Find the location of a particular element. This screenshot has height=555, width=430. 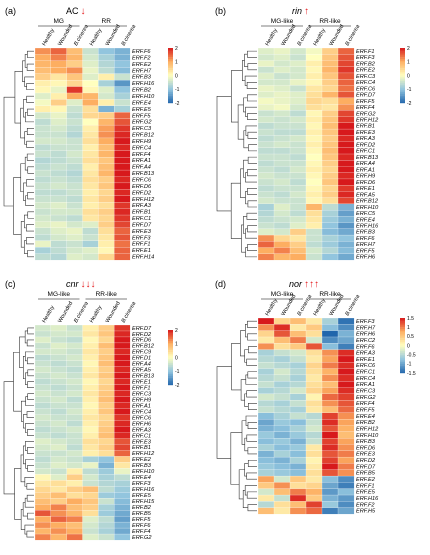

row-label: ERF.D1 is located at coordinates (141, 359).